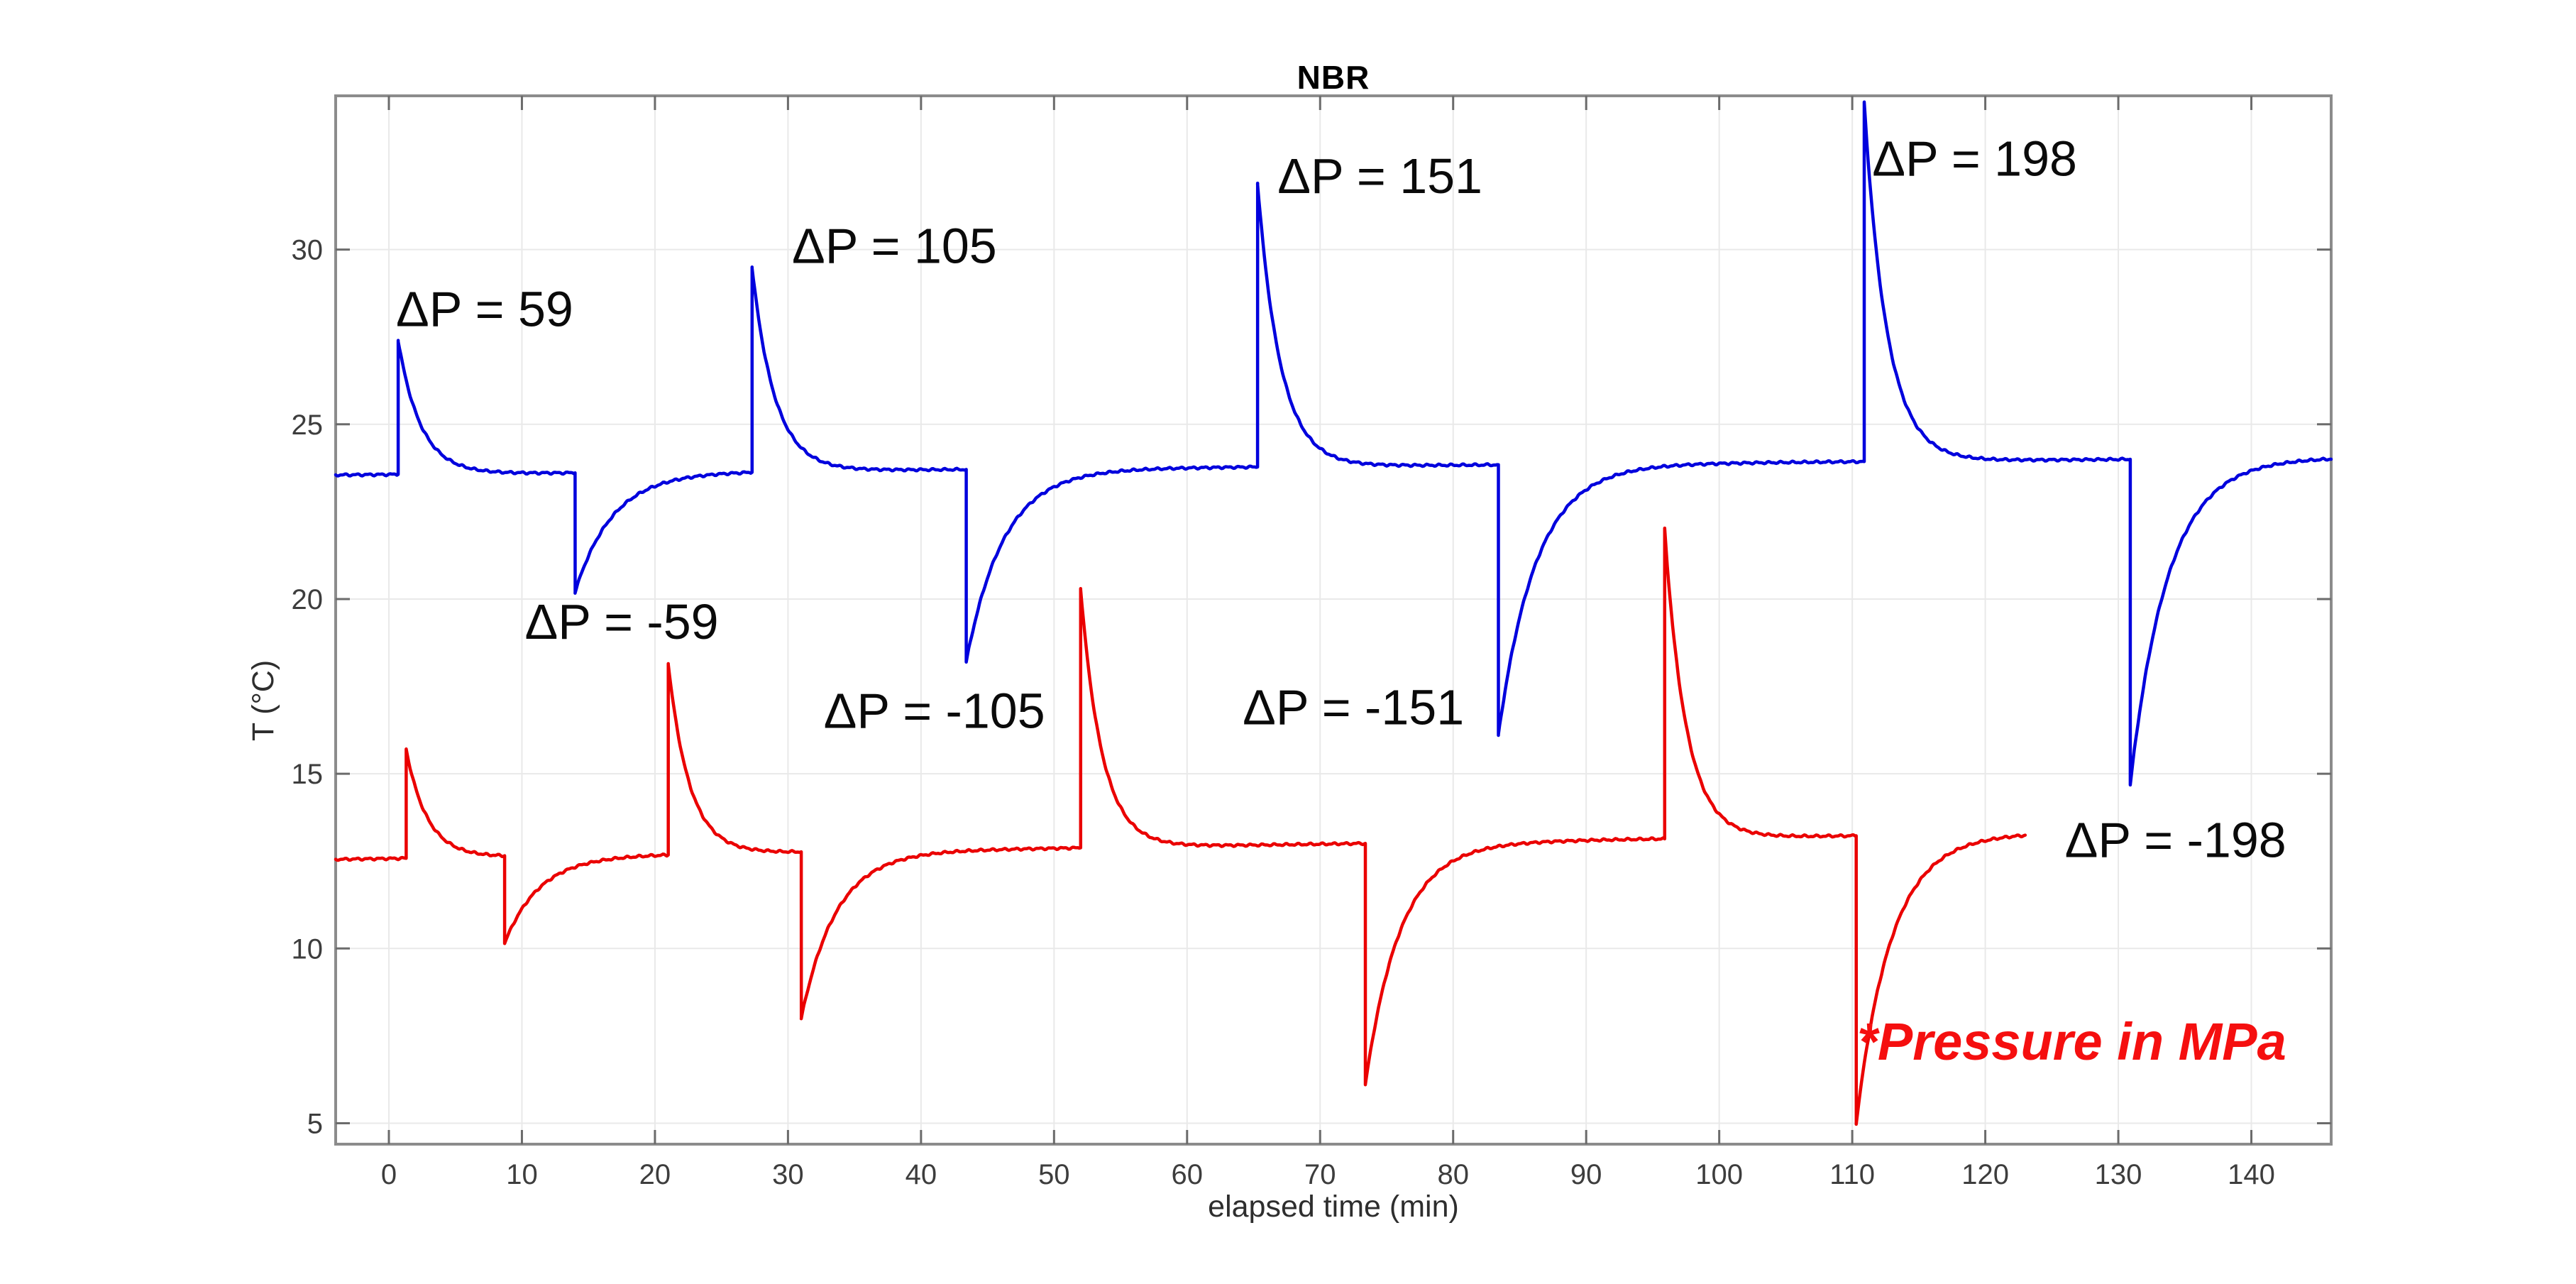 Image resolution: width=2576 pixels, height=1284 pixels. Describe the element at coordinates (308, 250) in the screenshot. I see `y-tick-label: 30` at that location.